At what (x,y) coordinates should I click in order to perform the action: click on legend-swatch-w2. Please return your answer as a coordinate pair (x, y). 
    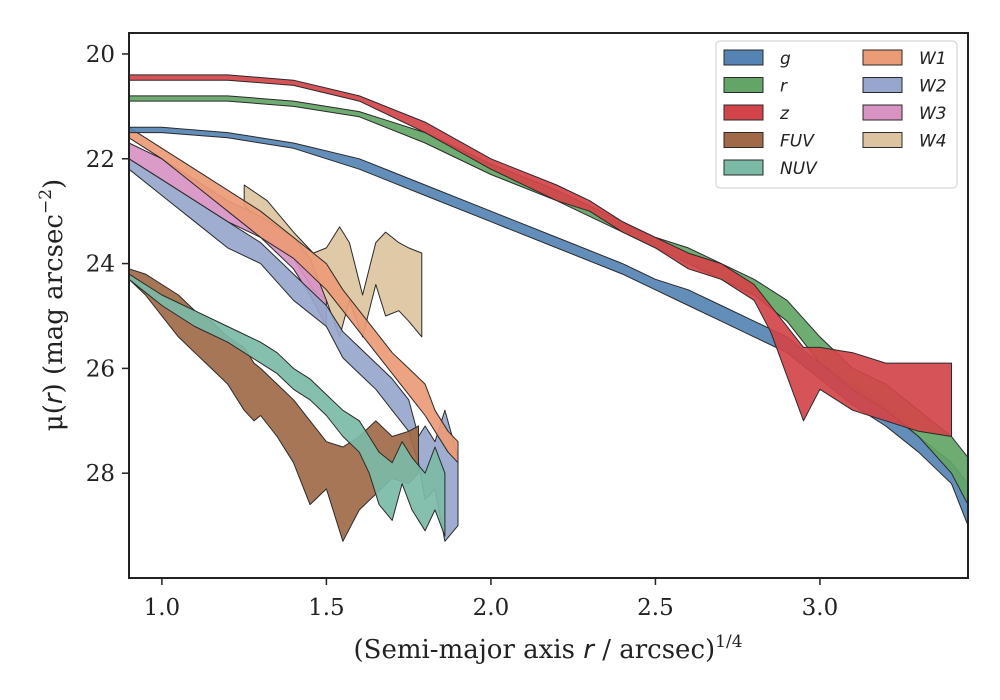
    Looking at the image, I should click on (882, 85).